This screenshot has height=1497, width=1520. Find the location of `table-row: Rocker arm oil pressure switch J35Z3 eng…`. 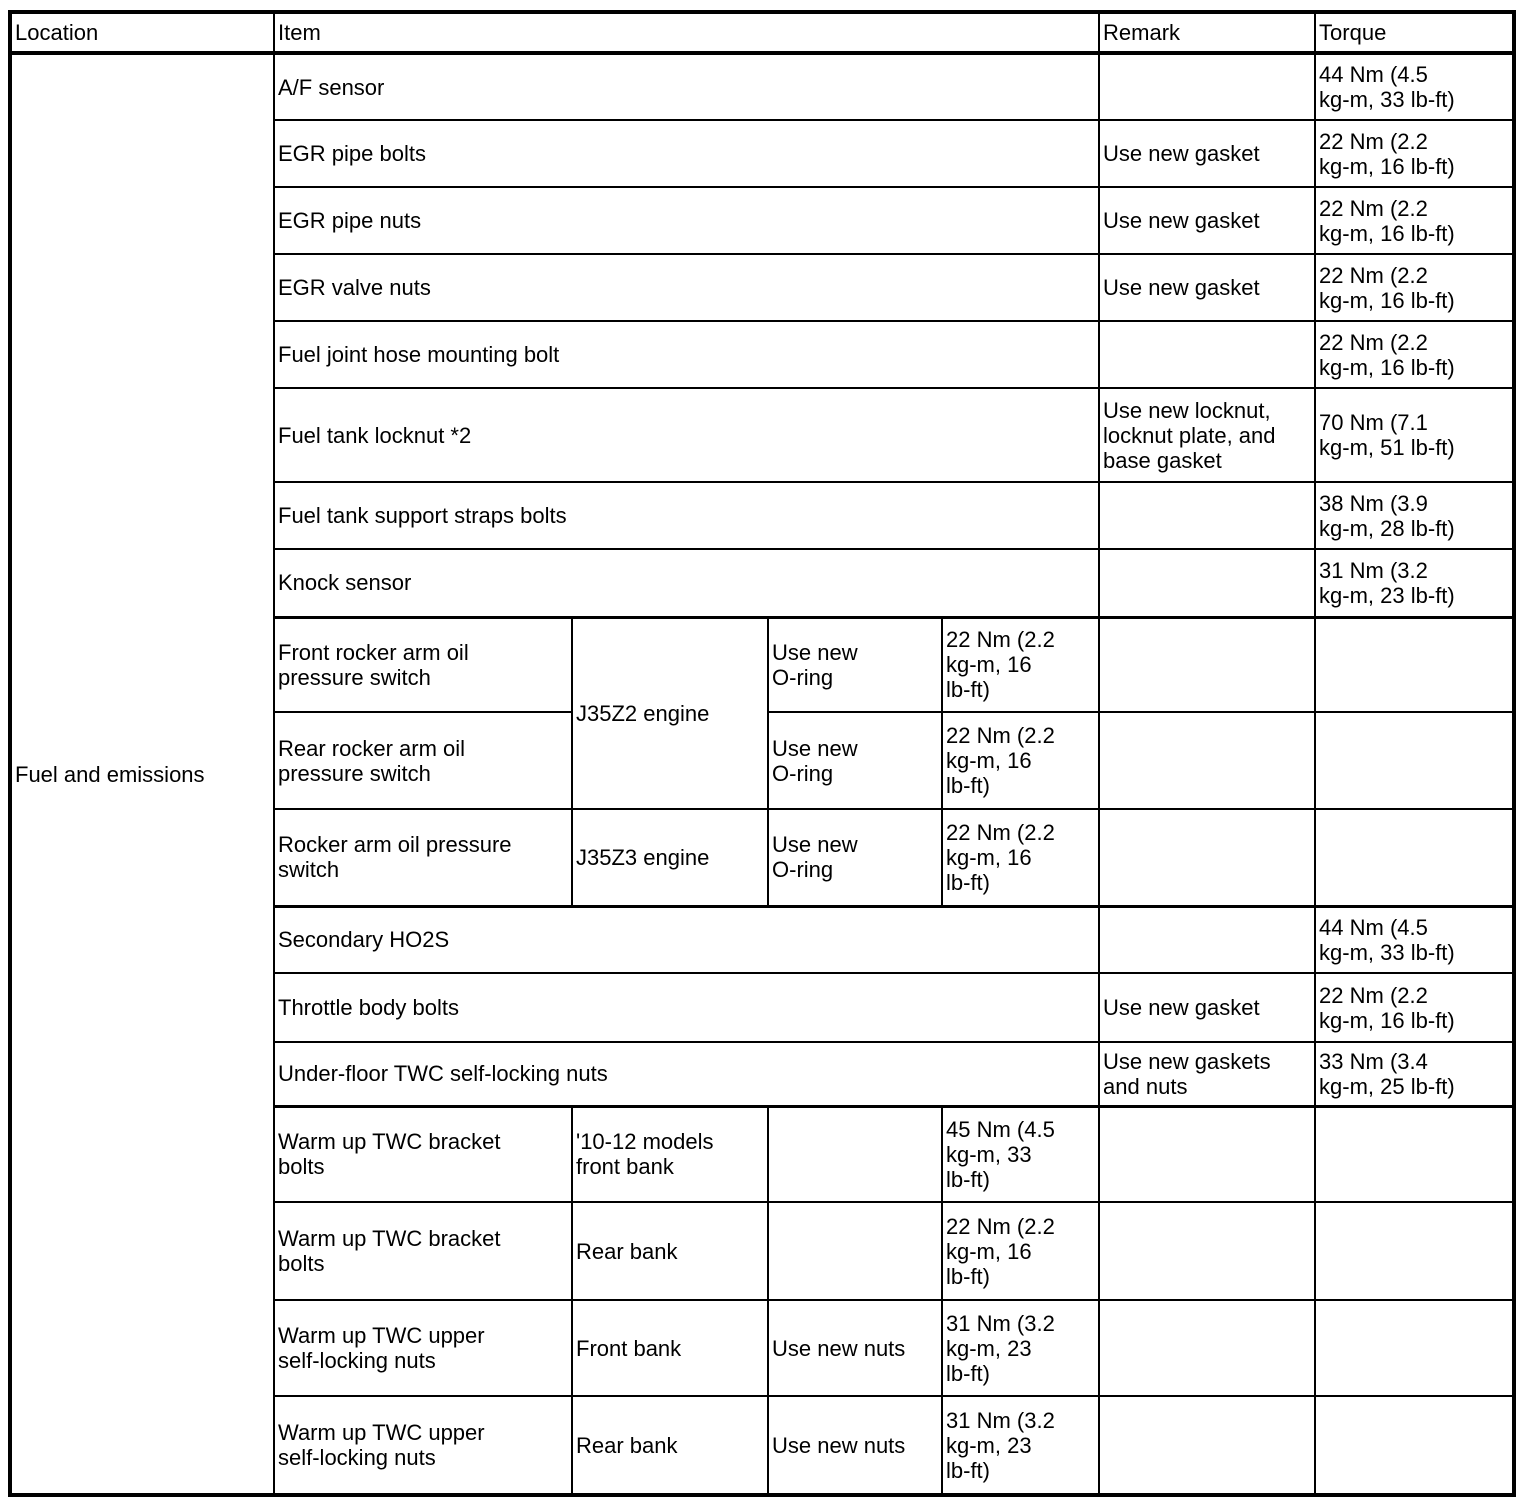

table-row: Rocker arm oil pressure switch J35Z3 eng… is located at coordinates (763, 857).